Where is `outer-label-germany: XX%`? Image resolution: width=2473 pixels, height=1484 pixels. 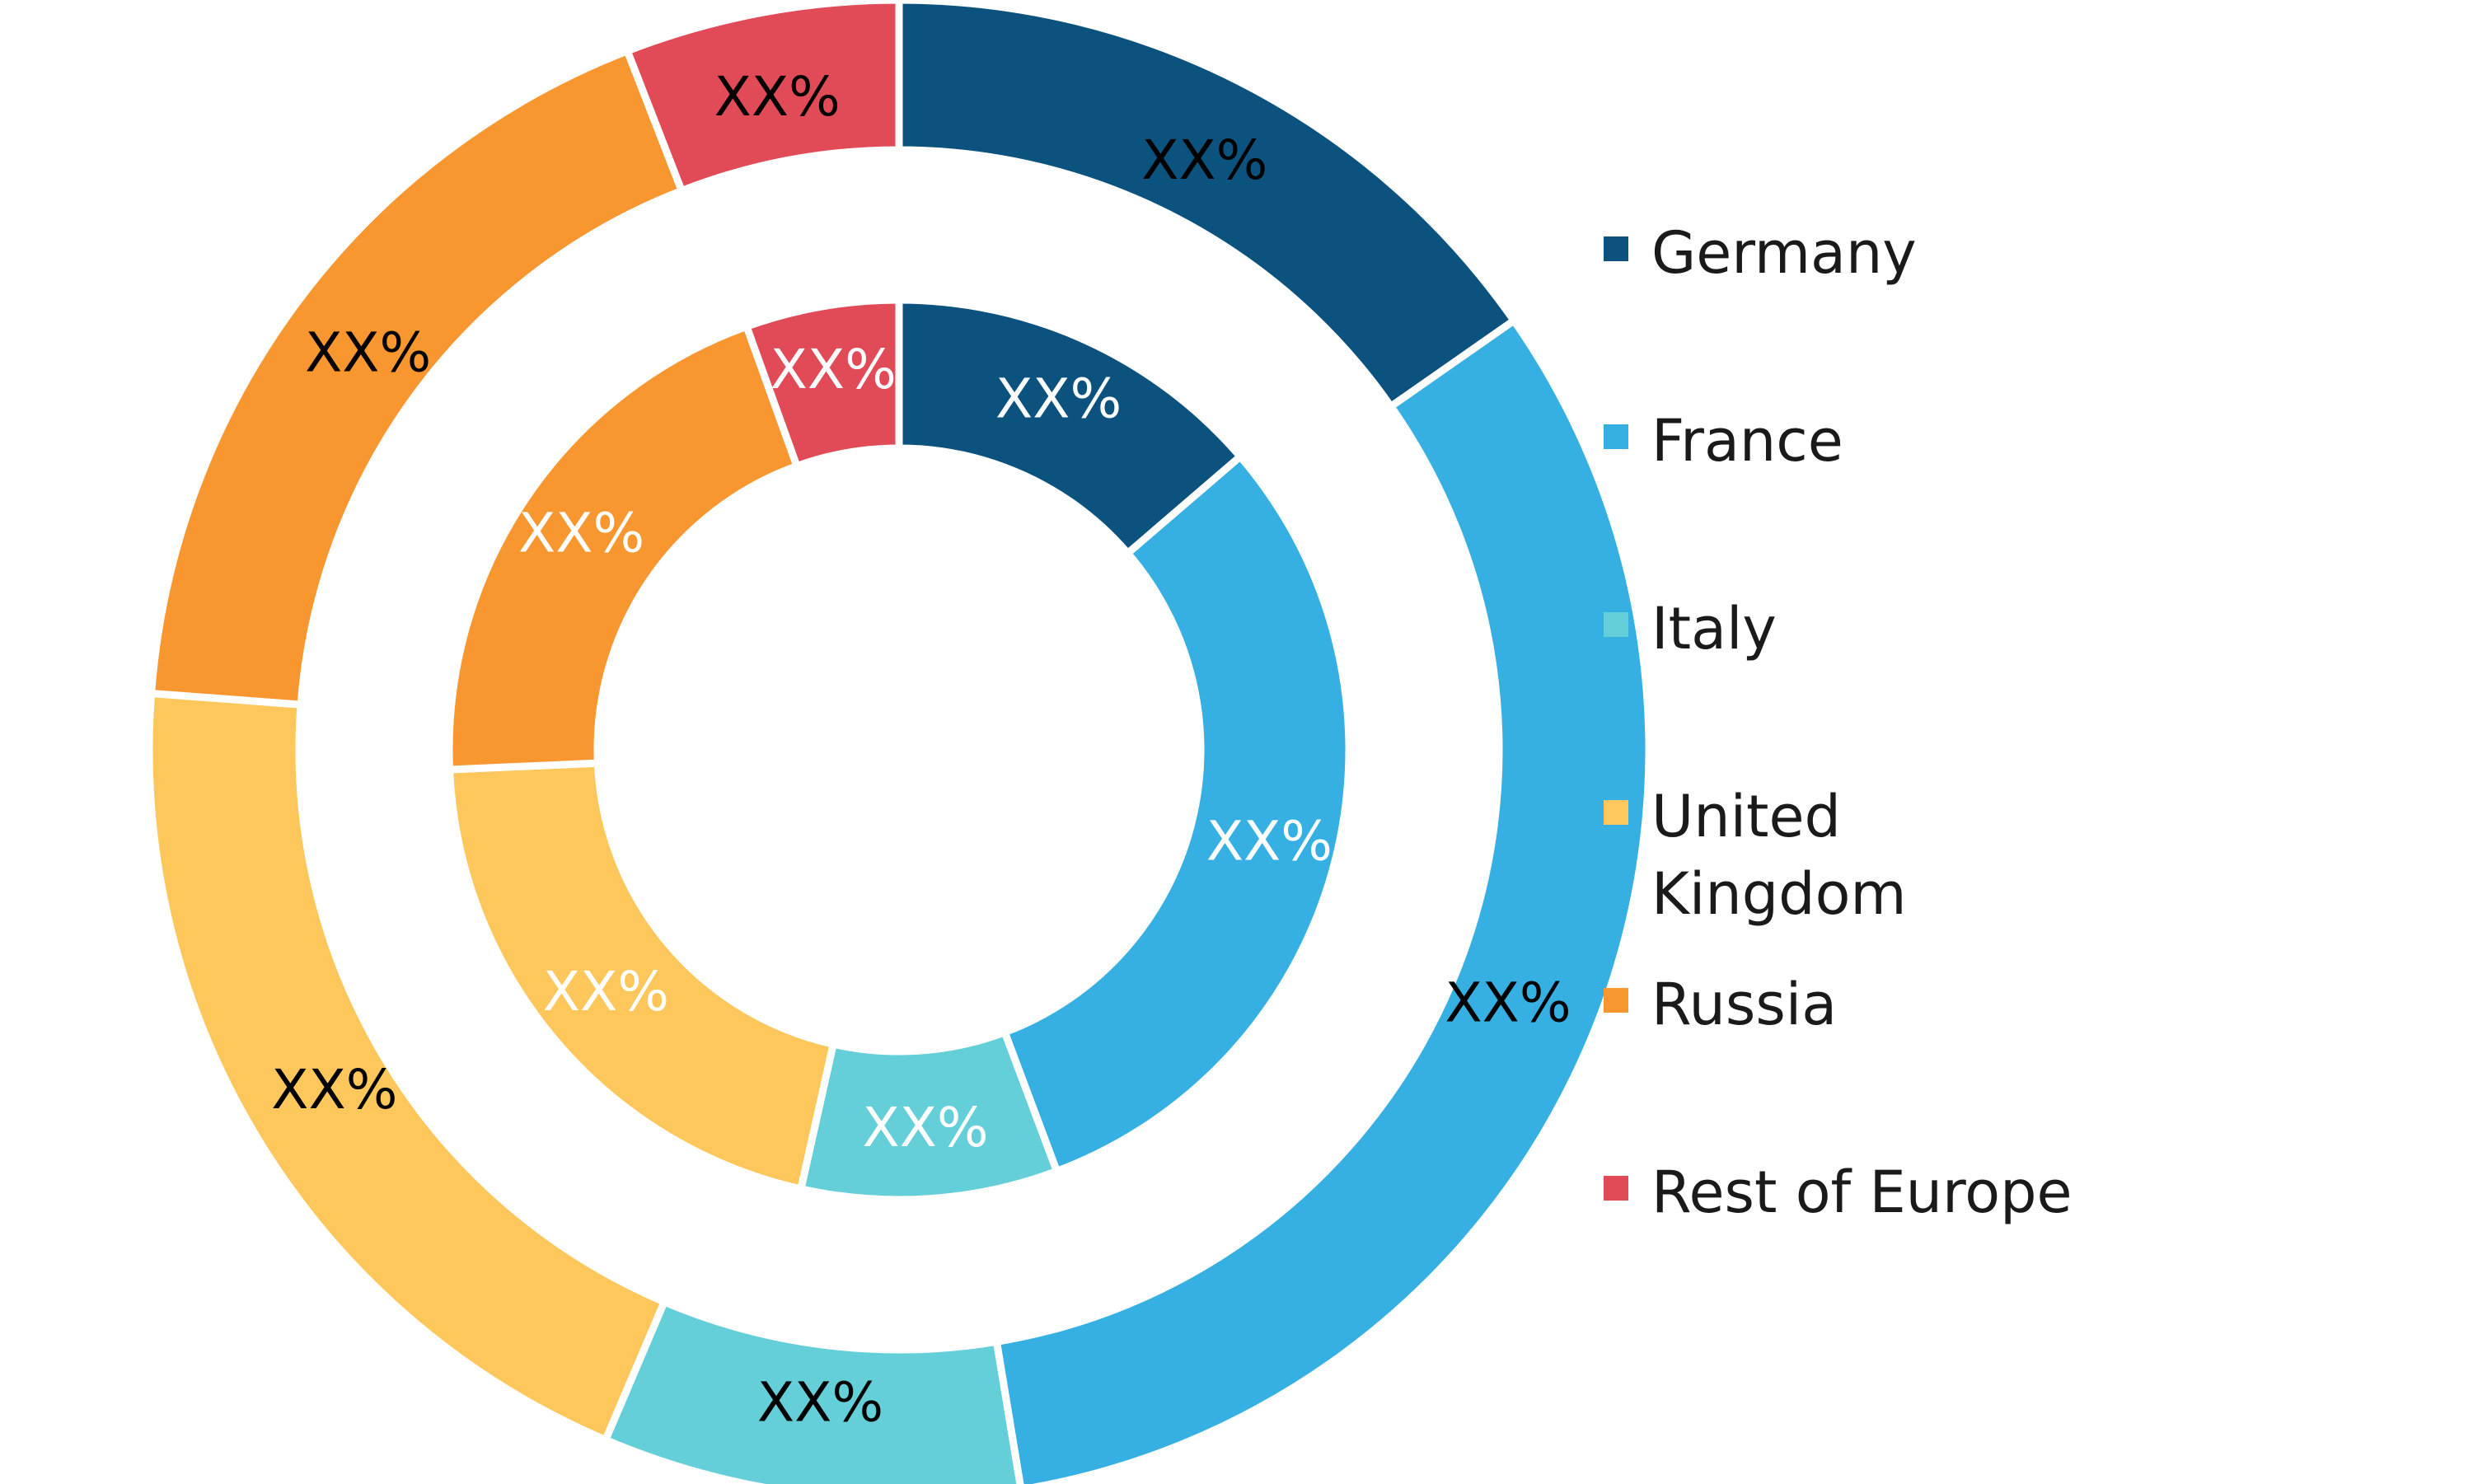 outer-label-germany: XX% is located at coordinates (1204, 161).